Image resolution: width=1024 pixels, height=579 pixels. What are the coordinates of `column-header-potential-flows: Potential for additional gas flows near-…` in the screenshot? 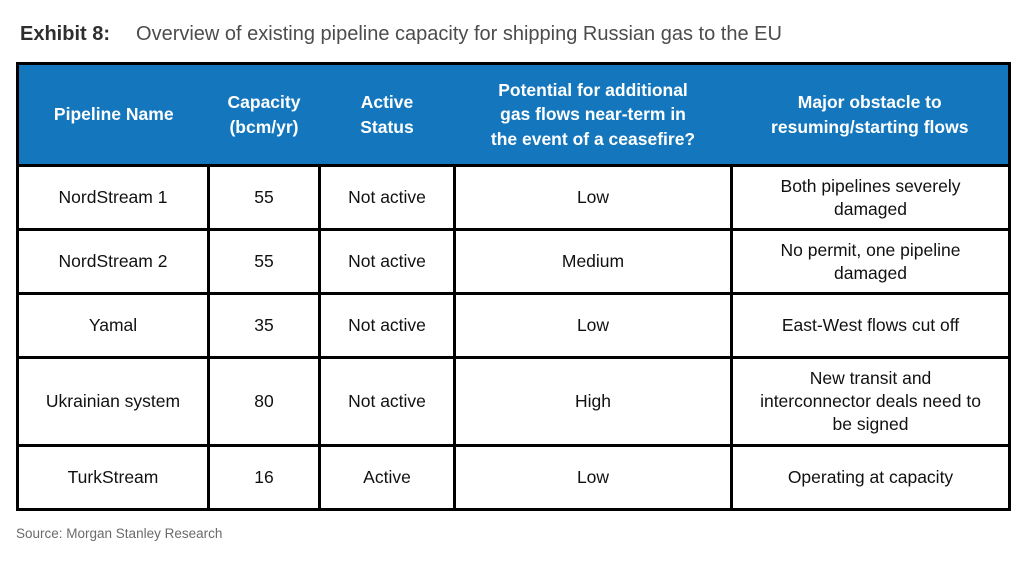 It's located at (593, 115).